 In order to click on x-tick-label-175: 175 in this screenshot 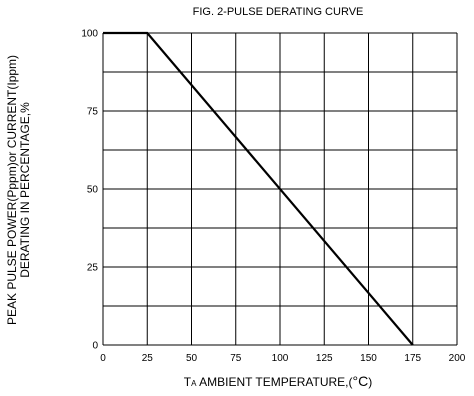, I will do `click(412, 358)`.